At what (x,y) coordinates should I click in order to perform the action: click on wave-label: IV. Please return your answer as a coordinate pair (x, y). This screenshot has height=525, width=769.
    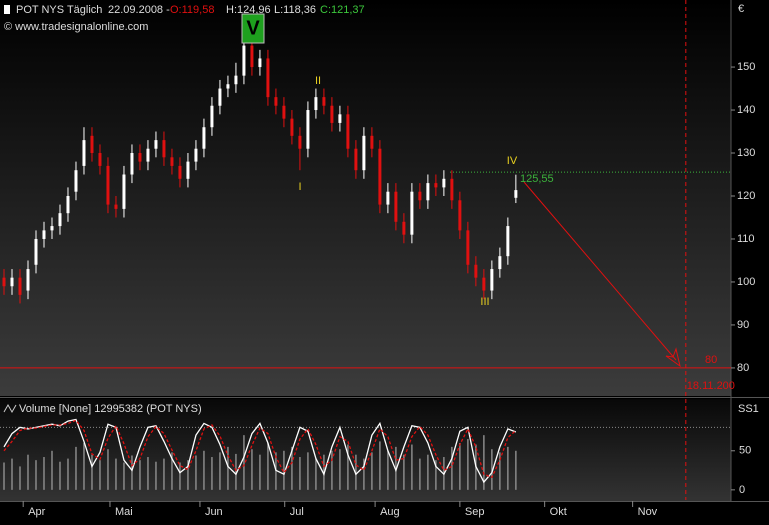
    Looking at the image, I should click on (512, 161).